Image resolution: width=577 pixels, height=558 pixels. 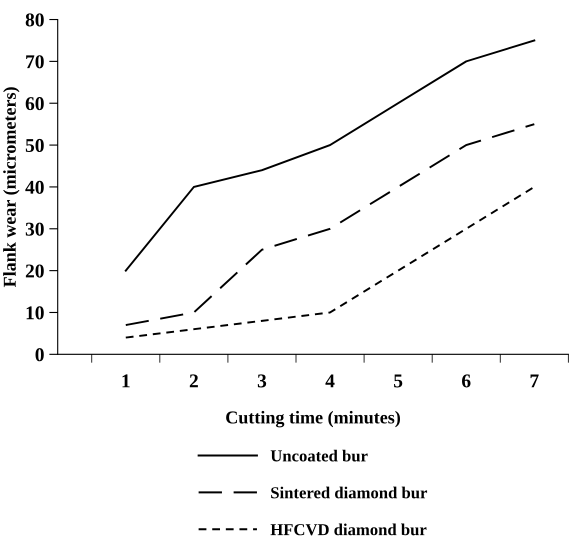 I want to click on y-tick-label: 70, so click(x=35, y=61).